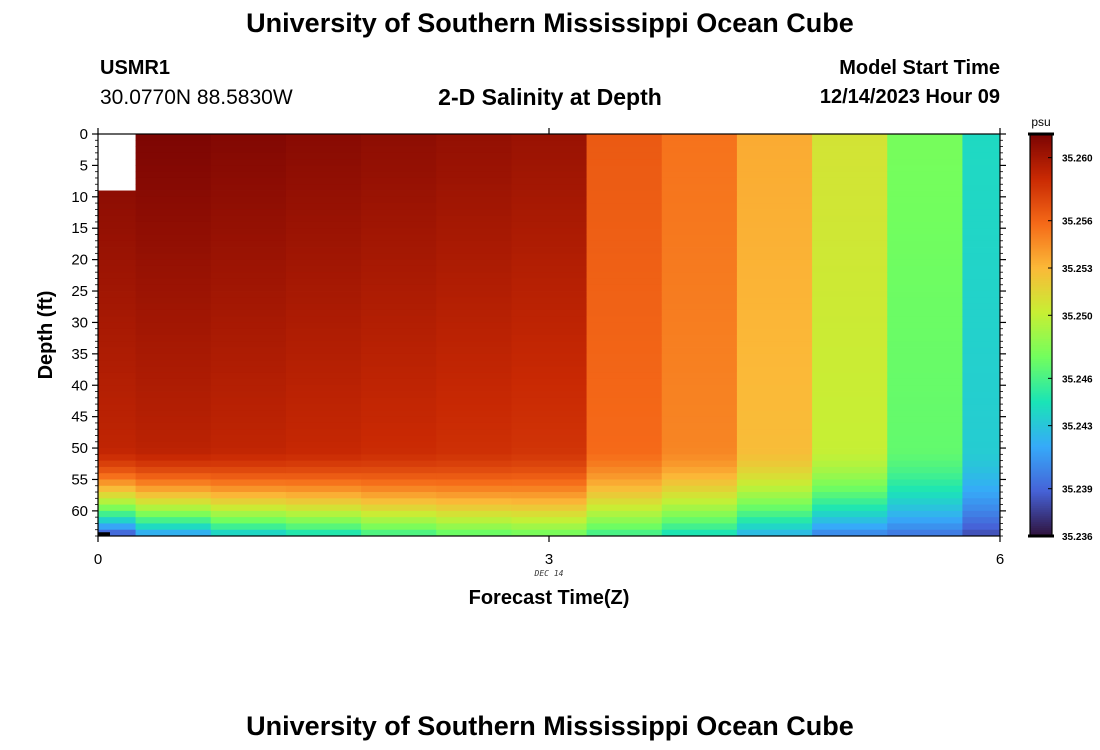 This screenshot has height=750, width=1100. I want to click on y-tick-label: 45, so click(79, 417).